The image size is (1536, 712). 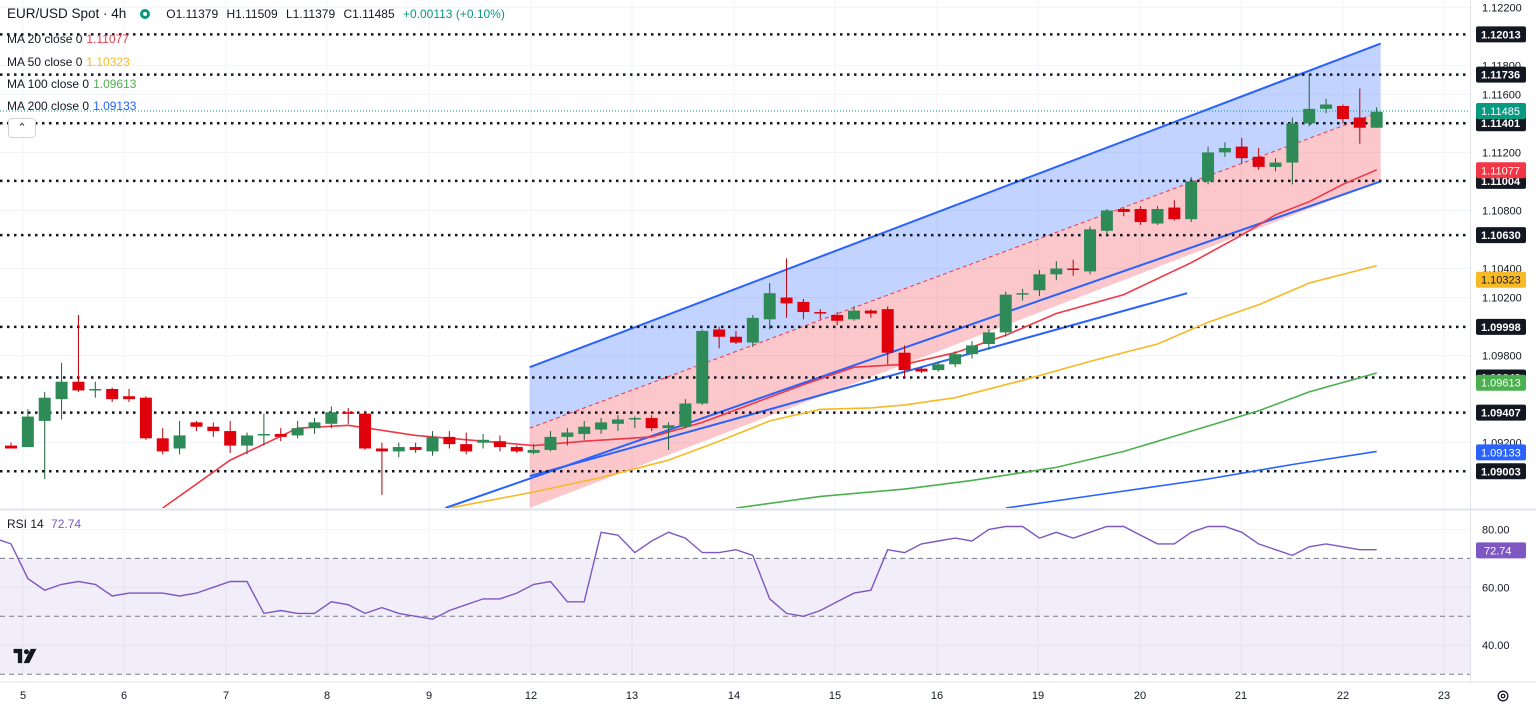 What do you see at coordinates (1501, 550) in the screenshot?
I see `rsi-badge` at bounding box center [1501, 550].